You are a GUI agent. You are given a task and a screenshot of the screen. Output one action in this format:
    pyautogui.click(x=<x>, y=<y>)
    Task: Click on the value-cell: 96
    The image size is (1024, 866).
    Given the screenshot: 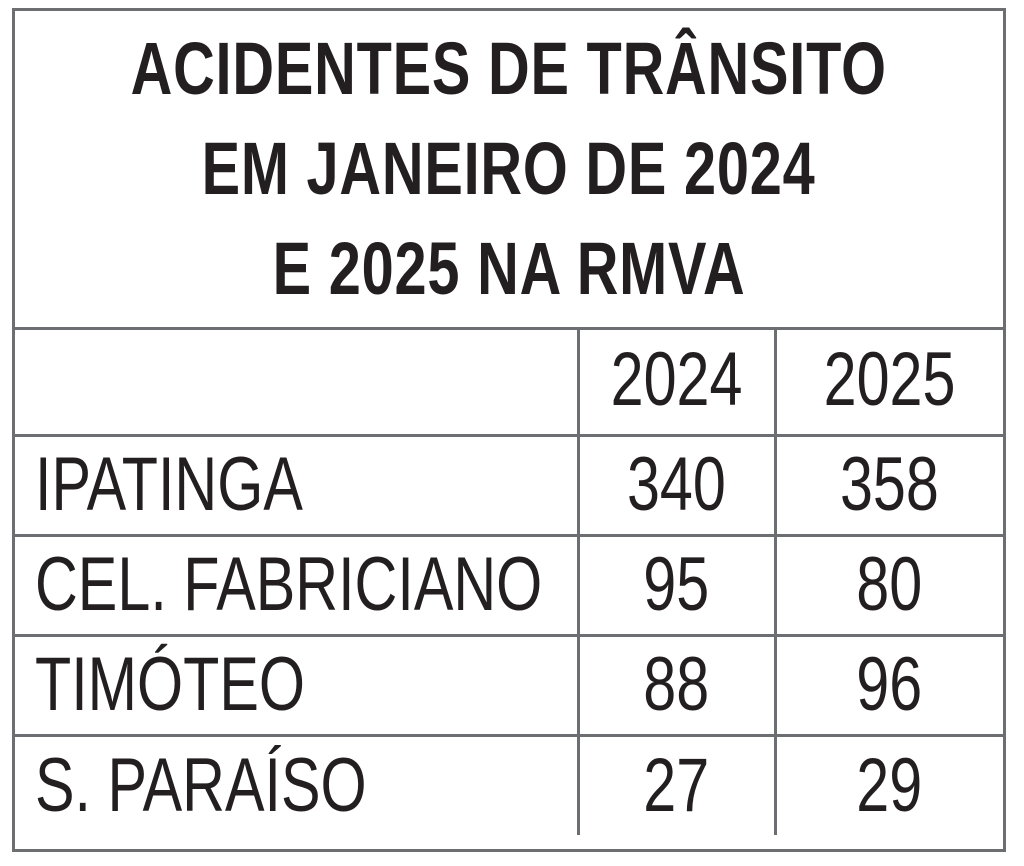 What is the action you would take?
    pyautogui.click(x=888, y=684)
    